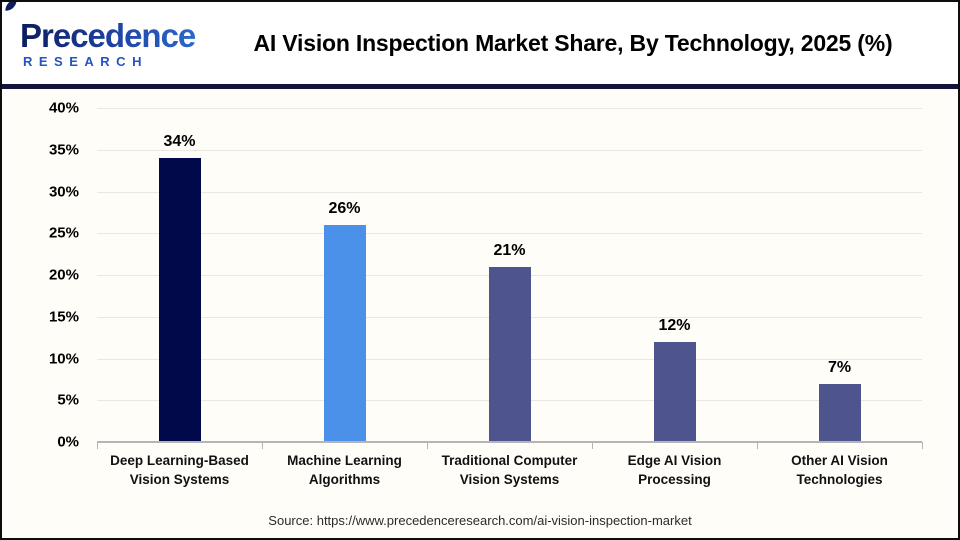  Describe the element at coordinates (44, 275) in the screenshot. I see `y-axis-labels: 40% 35% 30% 25% 20% 15% 10% 5% 0%` at that location.